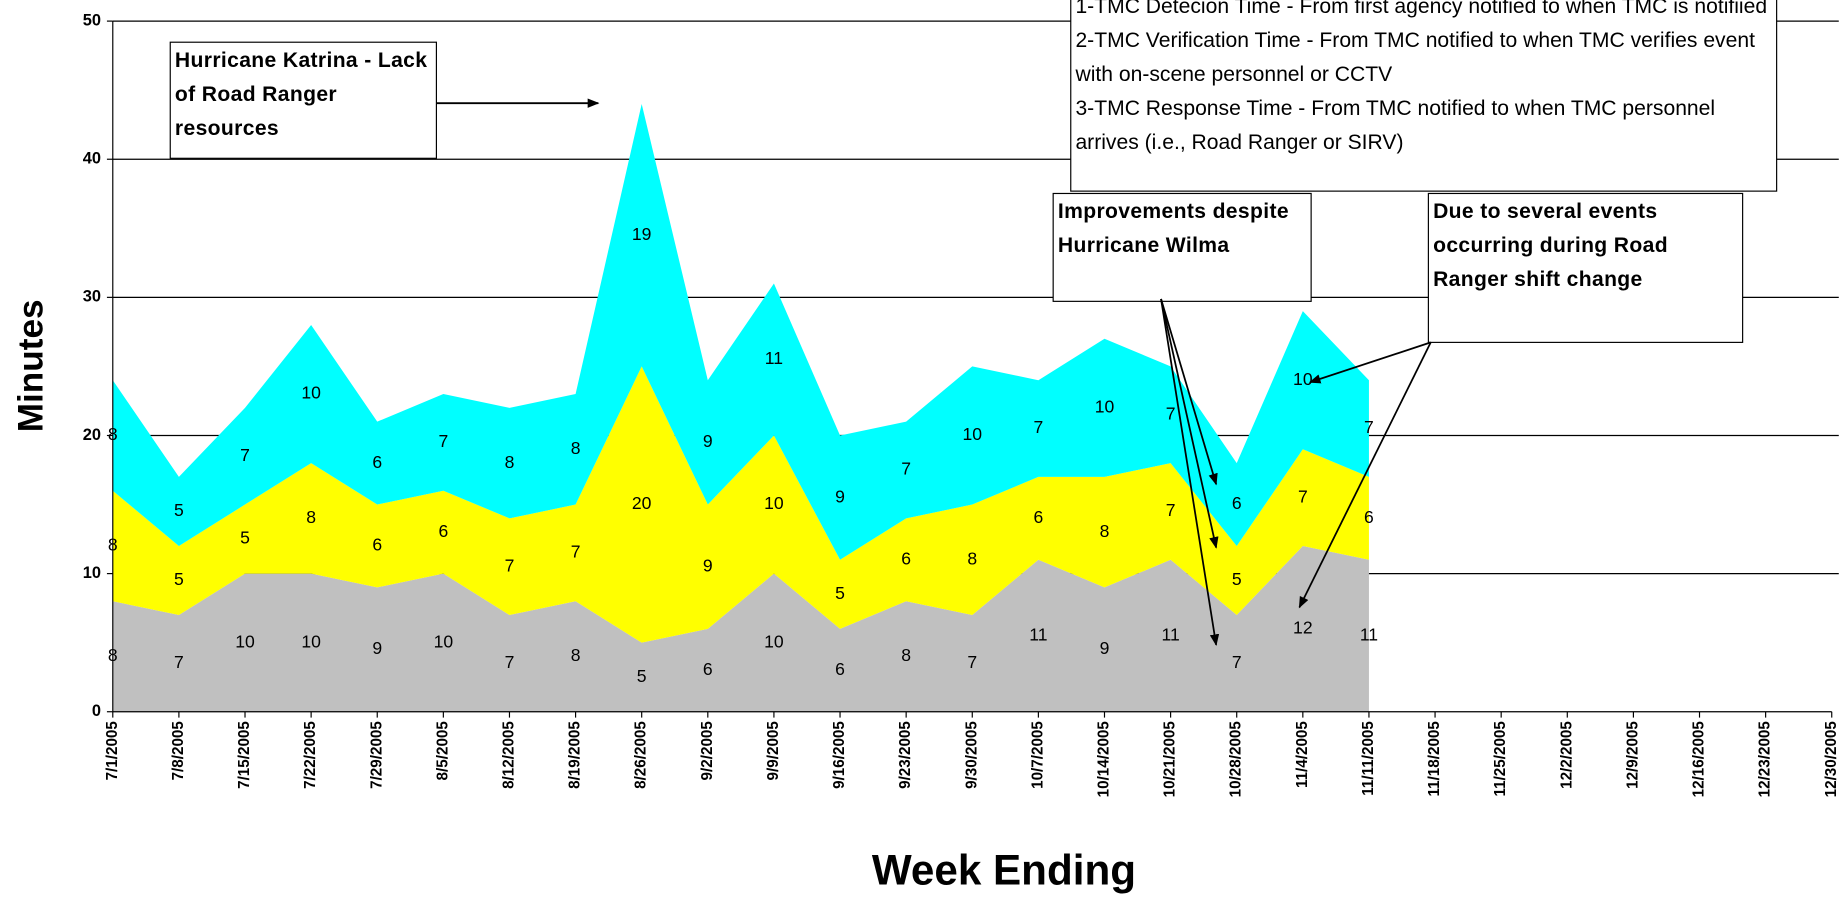 Image resolution: width=1839 pixels, height=897 pixels. Describe the element at coordinates (641, 755) in the screenshot. I see `x-tick-label: 8/26/2005` at that location.